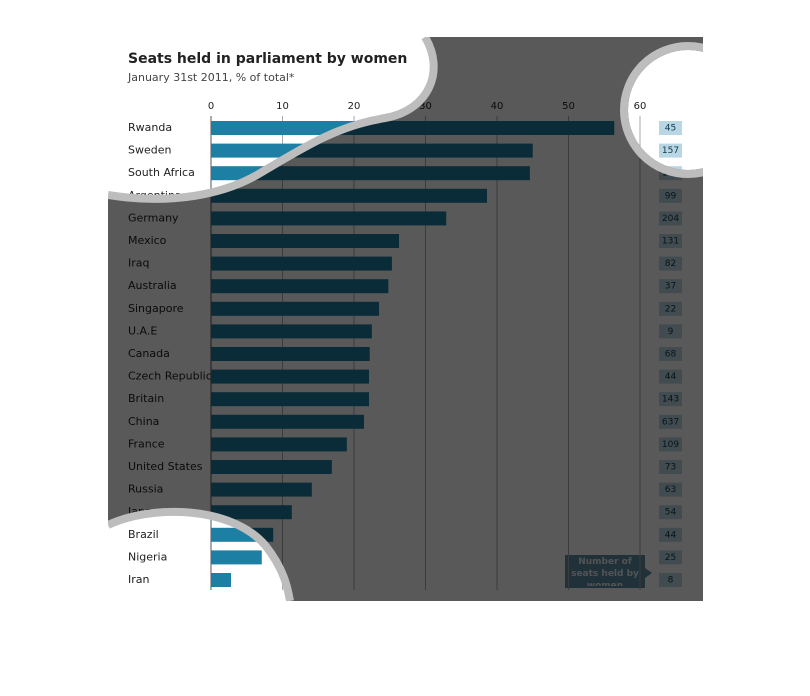  Describe the element at coordinates (671, 196) in the screenshot. I see `seat-label: 99` at that location.